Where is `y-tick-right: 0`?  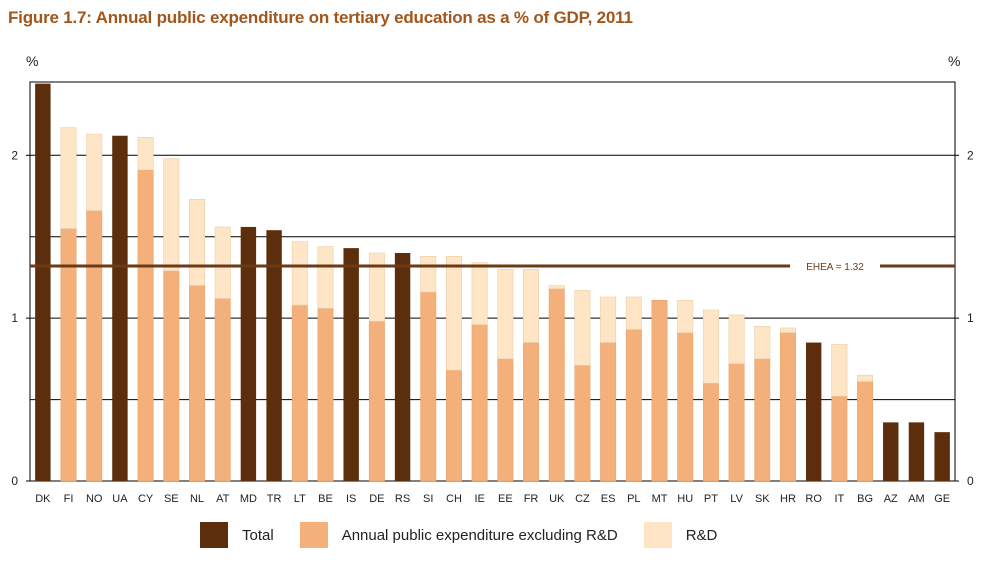
y-tick-right: 0 is located at coordinates (970, 481).